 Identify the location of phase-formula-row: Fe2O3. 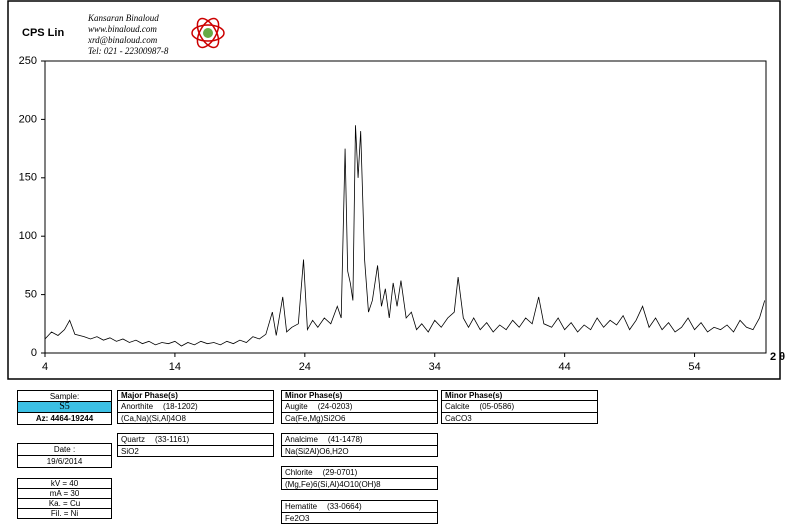
(359, 518).